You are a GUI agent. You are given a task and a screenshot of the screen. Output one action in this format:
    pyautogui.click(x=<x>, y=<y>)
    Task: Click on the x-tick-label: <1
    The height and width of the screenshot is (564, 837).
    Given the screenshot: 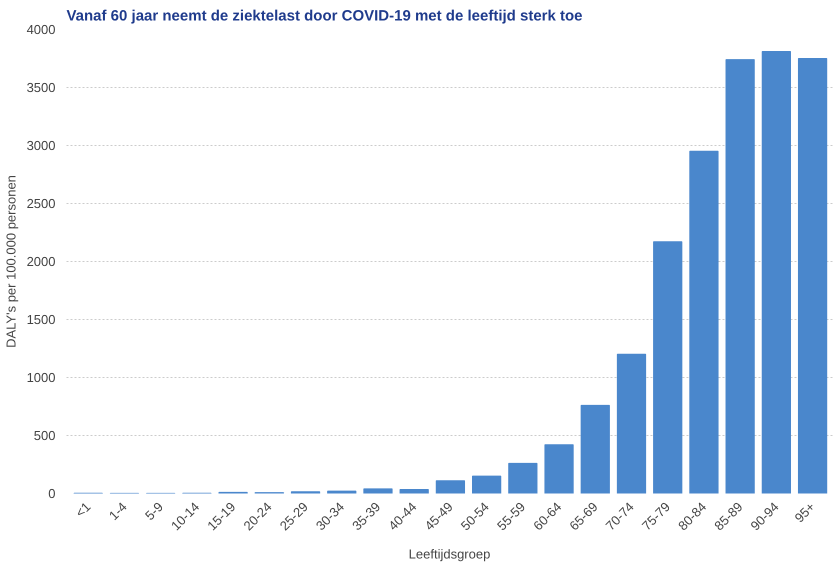 What is the action you would take?
    pyautogui.click(x=83, y=509)
    